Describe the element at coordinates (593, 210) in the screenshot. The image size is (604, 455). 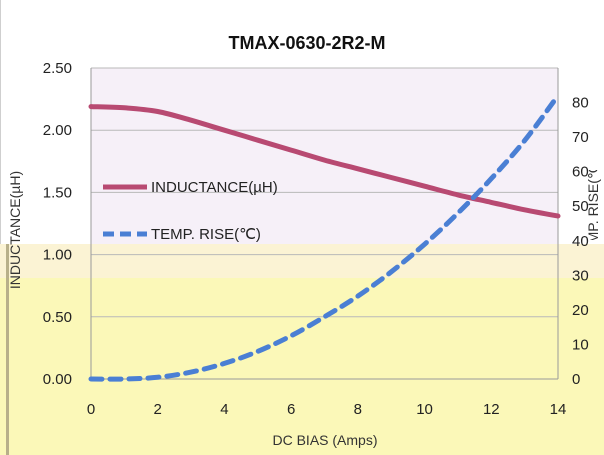
I see `y-axis-right-label: TEMP. RISE(℃)` at that location.